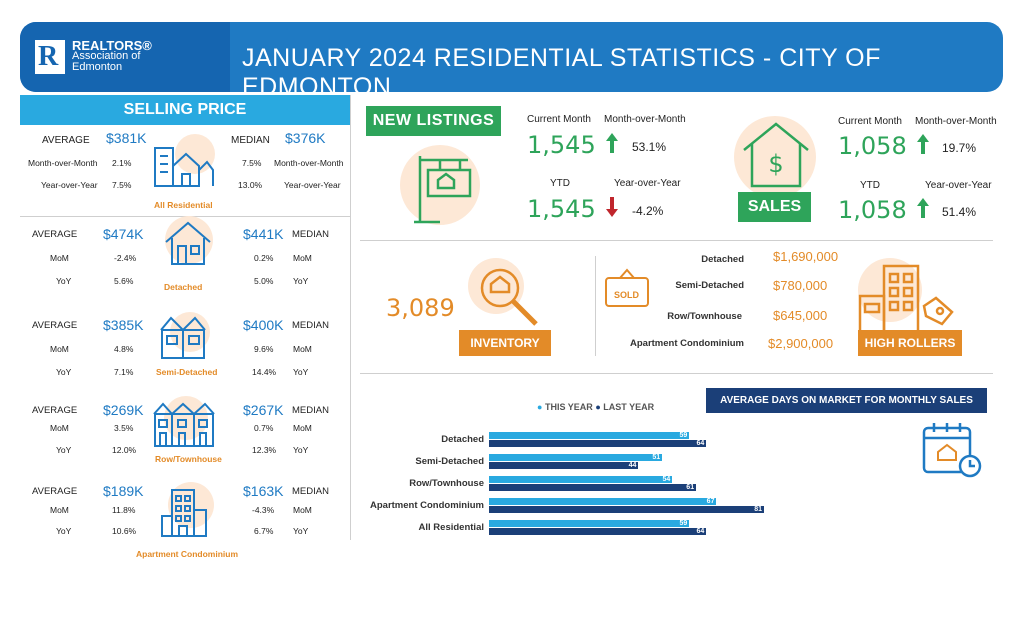 The width and height of the screenshot is (1024, 633). What do you see at coordinates (846, 400) in the screenshot?
I see `dom-heading: AVERAGE DAYS ON MARKET FOR MONTHLY SALES` at bounding box center [846, 400].